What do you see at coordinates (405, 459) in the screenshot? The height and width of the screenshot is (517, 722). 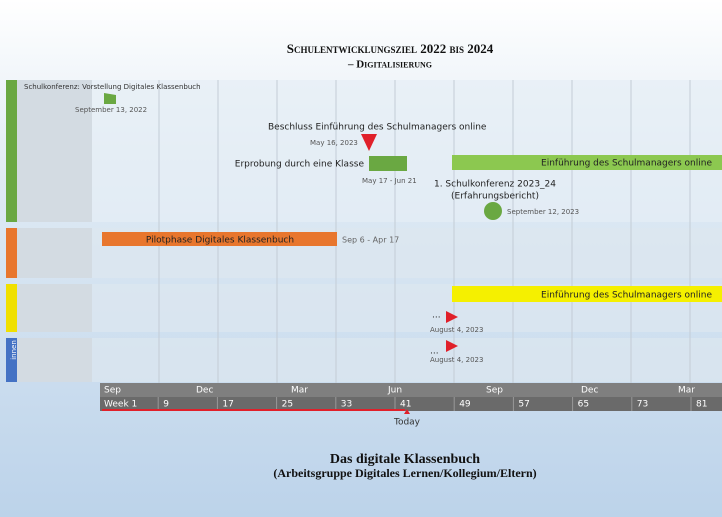 I see `footer-title: Das digitale Klassenbuch` at bounding box center [405, 459].